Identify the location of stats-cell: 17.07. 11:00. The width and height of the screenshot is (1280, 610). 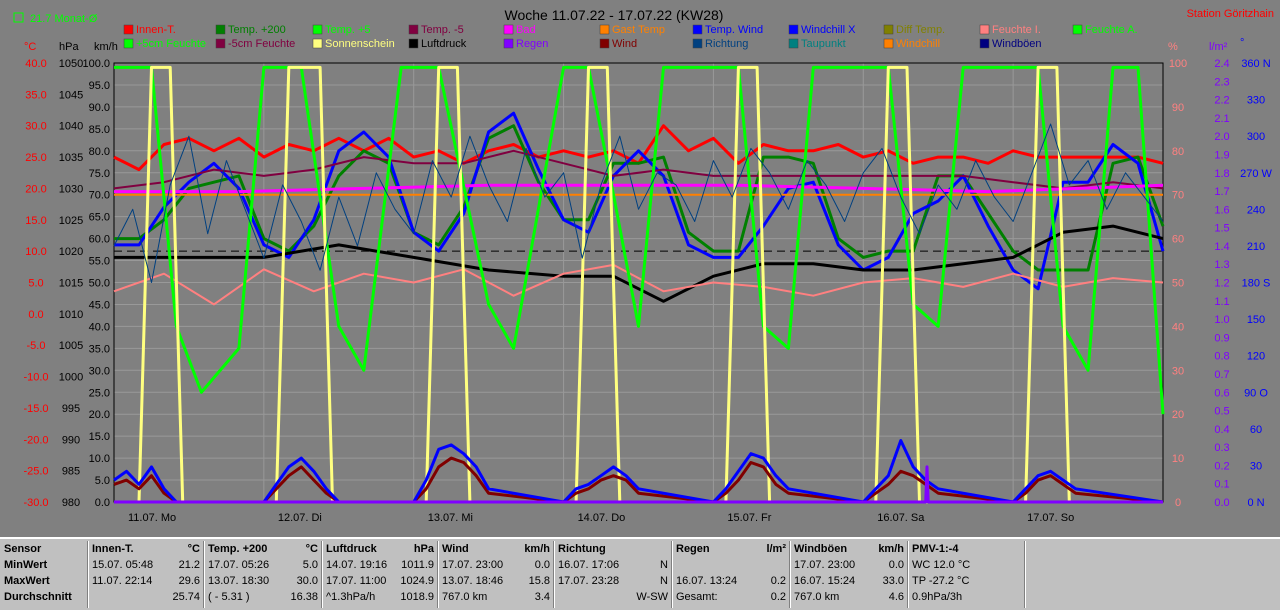
(356, 581).